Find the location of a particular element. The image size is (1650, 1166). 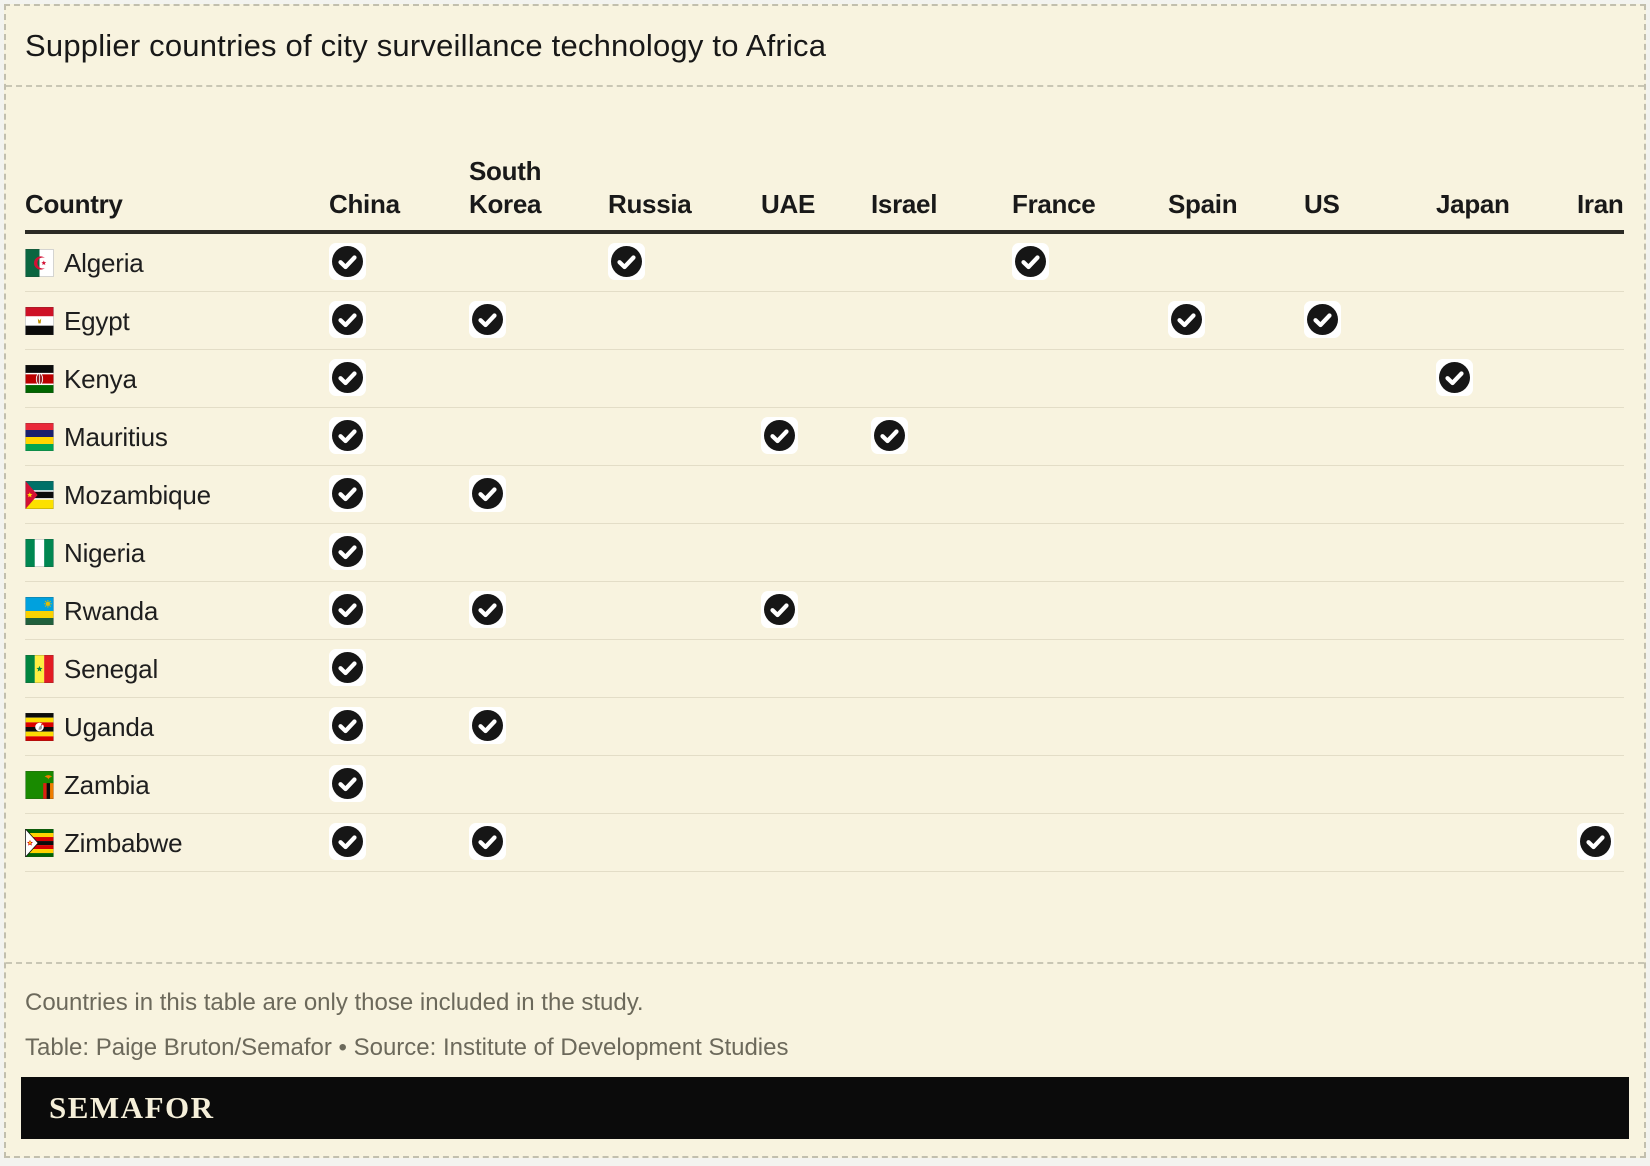

cell-zambia-israel is located at coordinates (933, 784).